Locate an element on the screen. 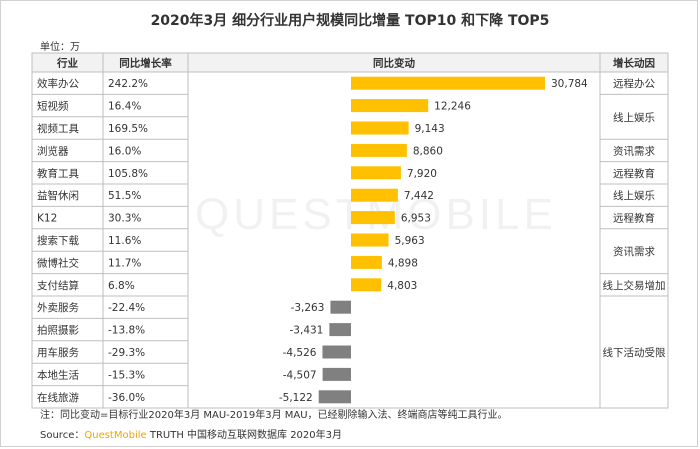 The image size is (700, 449). industry-label: 效率办公 is located at coordinates (58, 83).